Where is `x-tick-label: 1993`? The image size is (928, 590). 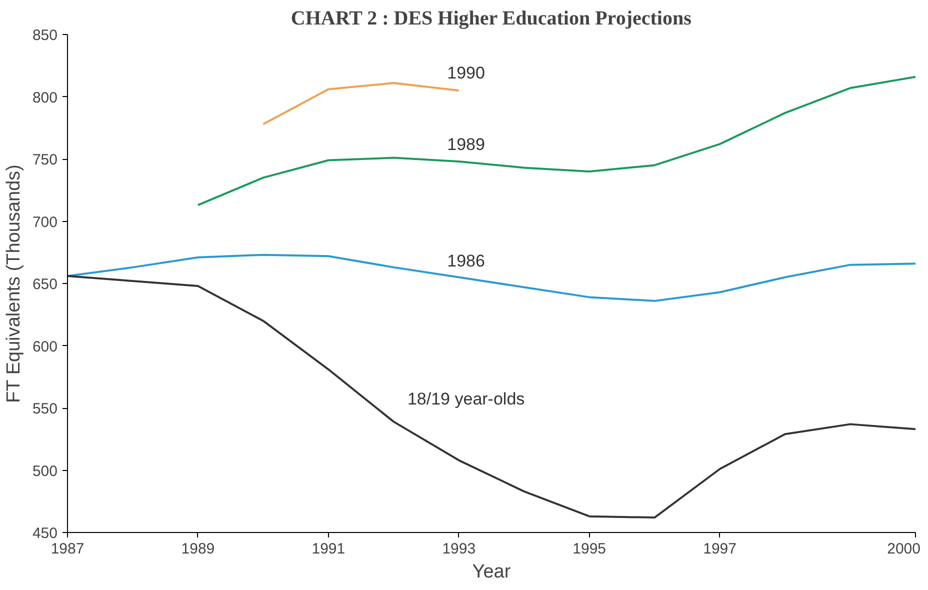 x-tick-label: 1993 is located at coordinates (459, 549).